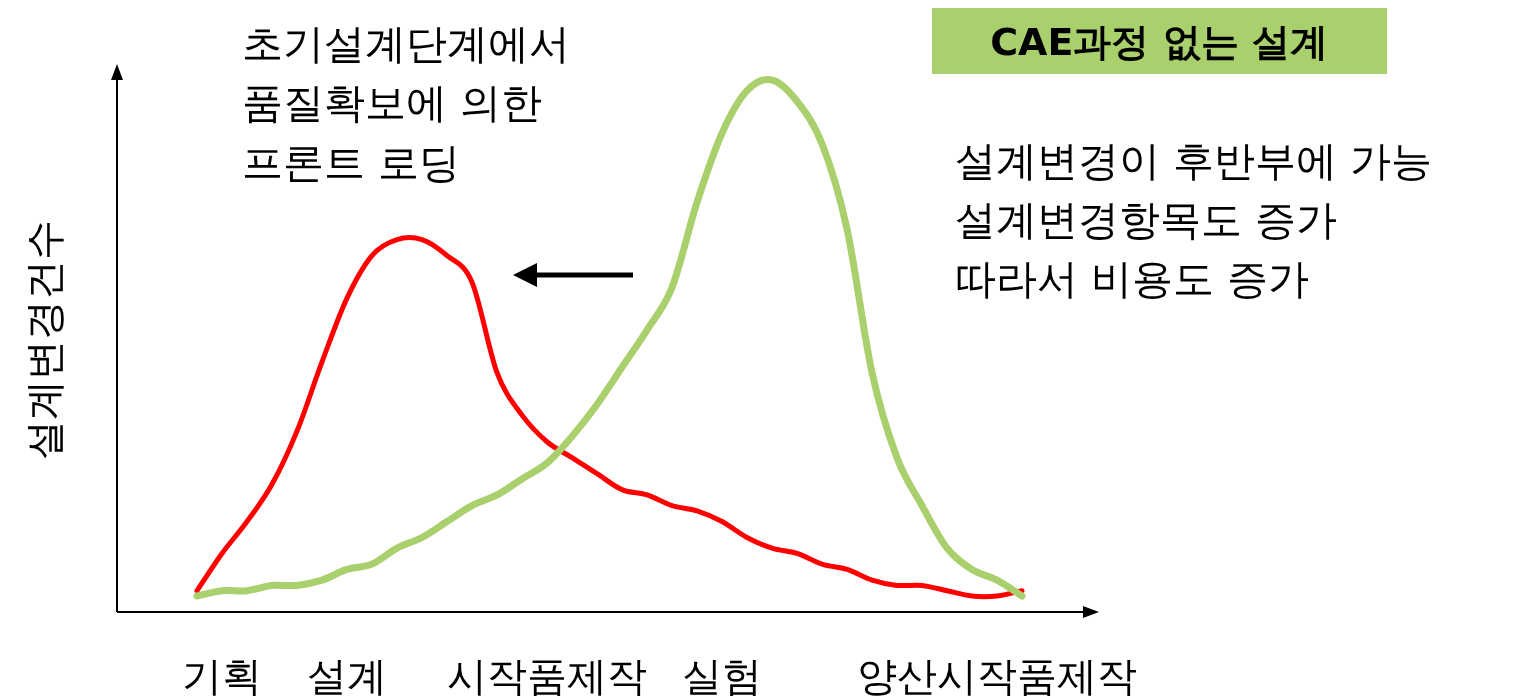 The width and height of the screenshot is (1522, 696). Describe the element at coordinates (1159, 41) in the screenshot. I see `legend-item: CAE과정 없는 설계` at that location.